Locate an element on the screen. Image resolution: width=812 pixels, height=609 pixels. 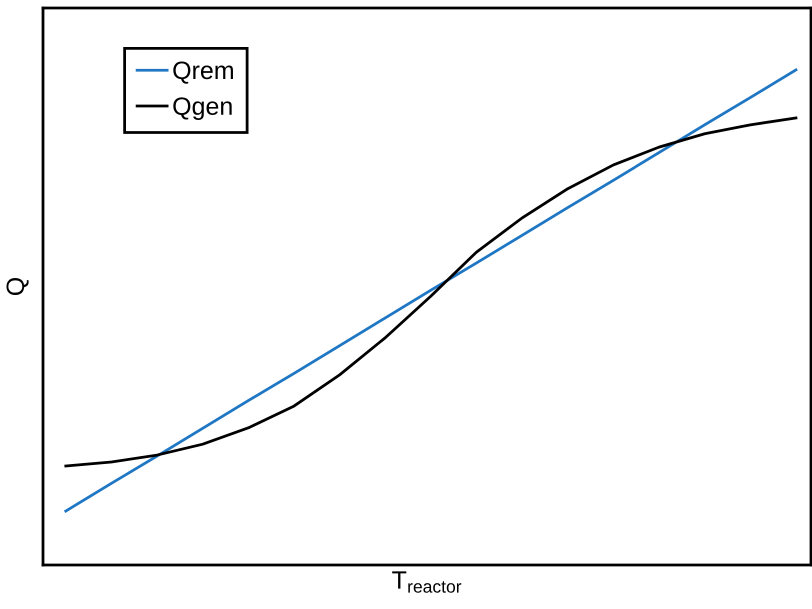
x-axis-title: T$_{reactor}$ is located at coordinates (427, 582).